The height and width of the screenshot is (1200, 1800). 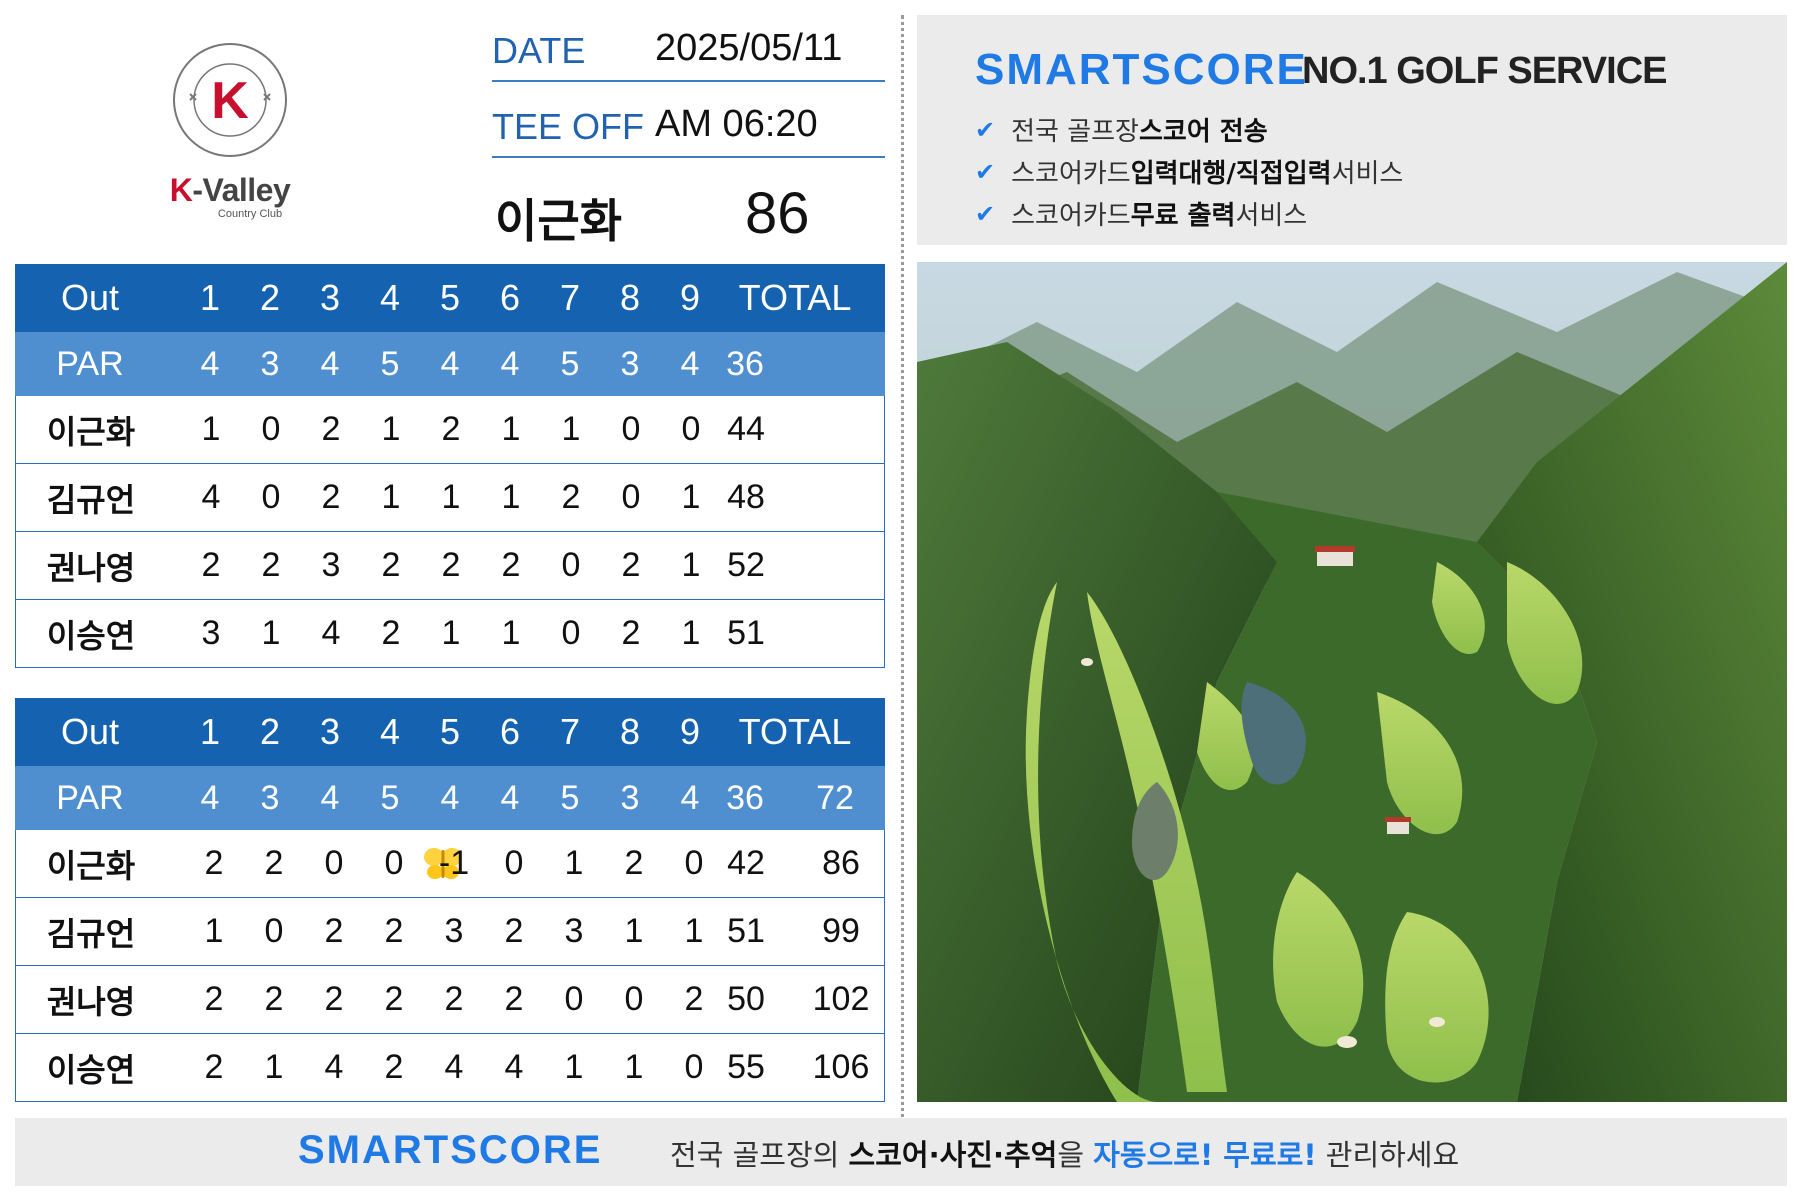 I want to click on table-header-row: Out 1 2 3 4 5 6 7 8 9 TOTAL, so click(x=450, y=732).